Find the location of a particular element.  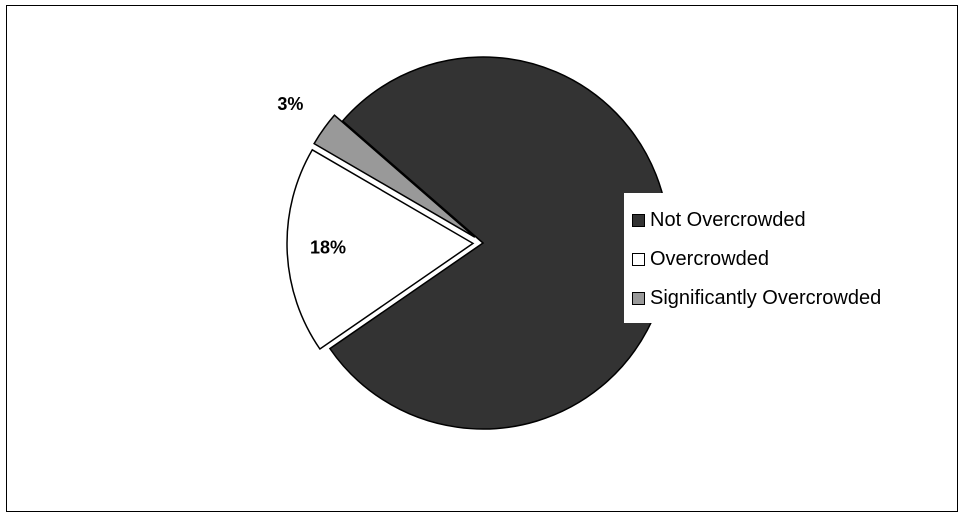

legend-item-significantly-overcrowded: Significantly Overcrowded is located at coordinates (787, 298).